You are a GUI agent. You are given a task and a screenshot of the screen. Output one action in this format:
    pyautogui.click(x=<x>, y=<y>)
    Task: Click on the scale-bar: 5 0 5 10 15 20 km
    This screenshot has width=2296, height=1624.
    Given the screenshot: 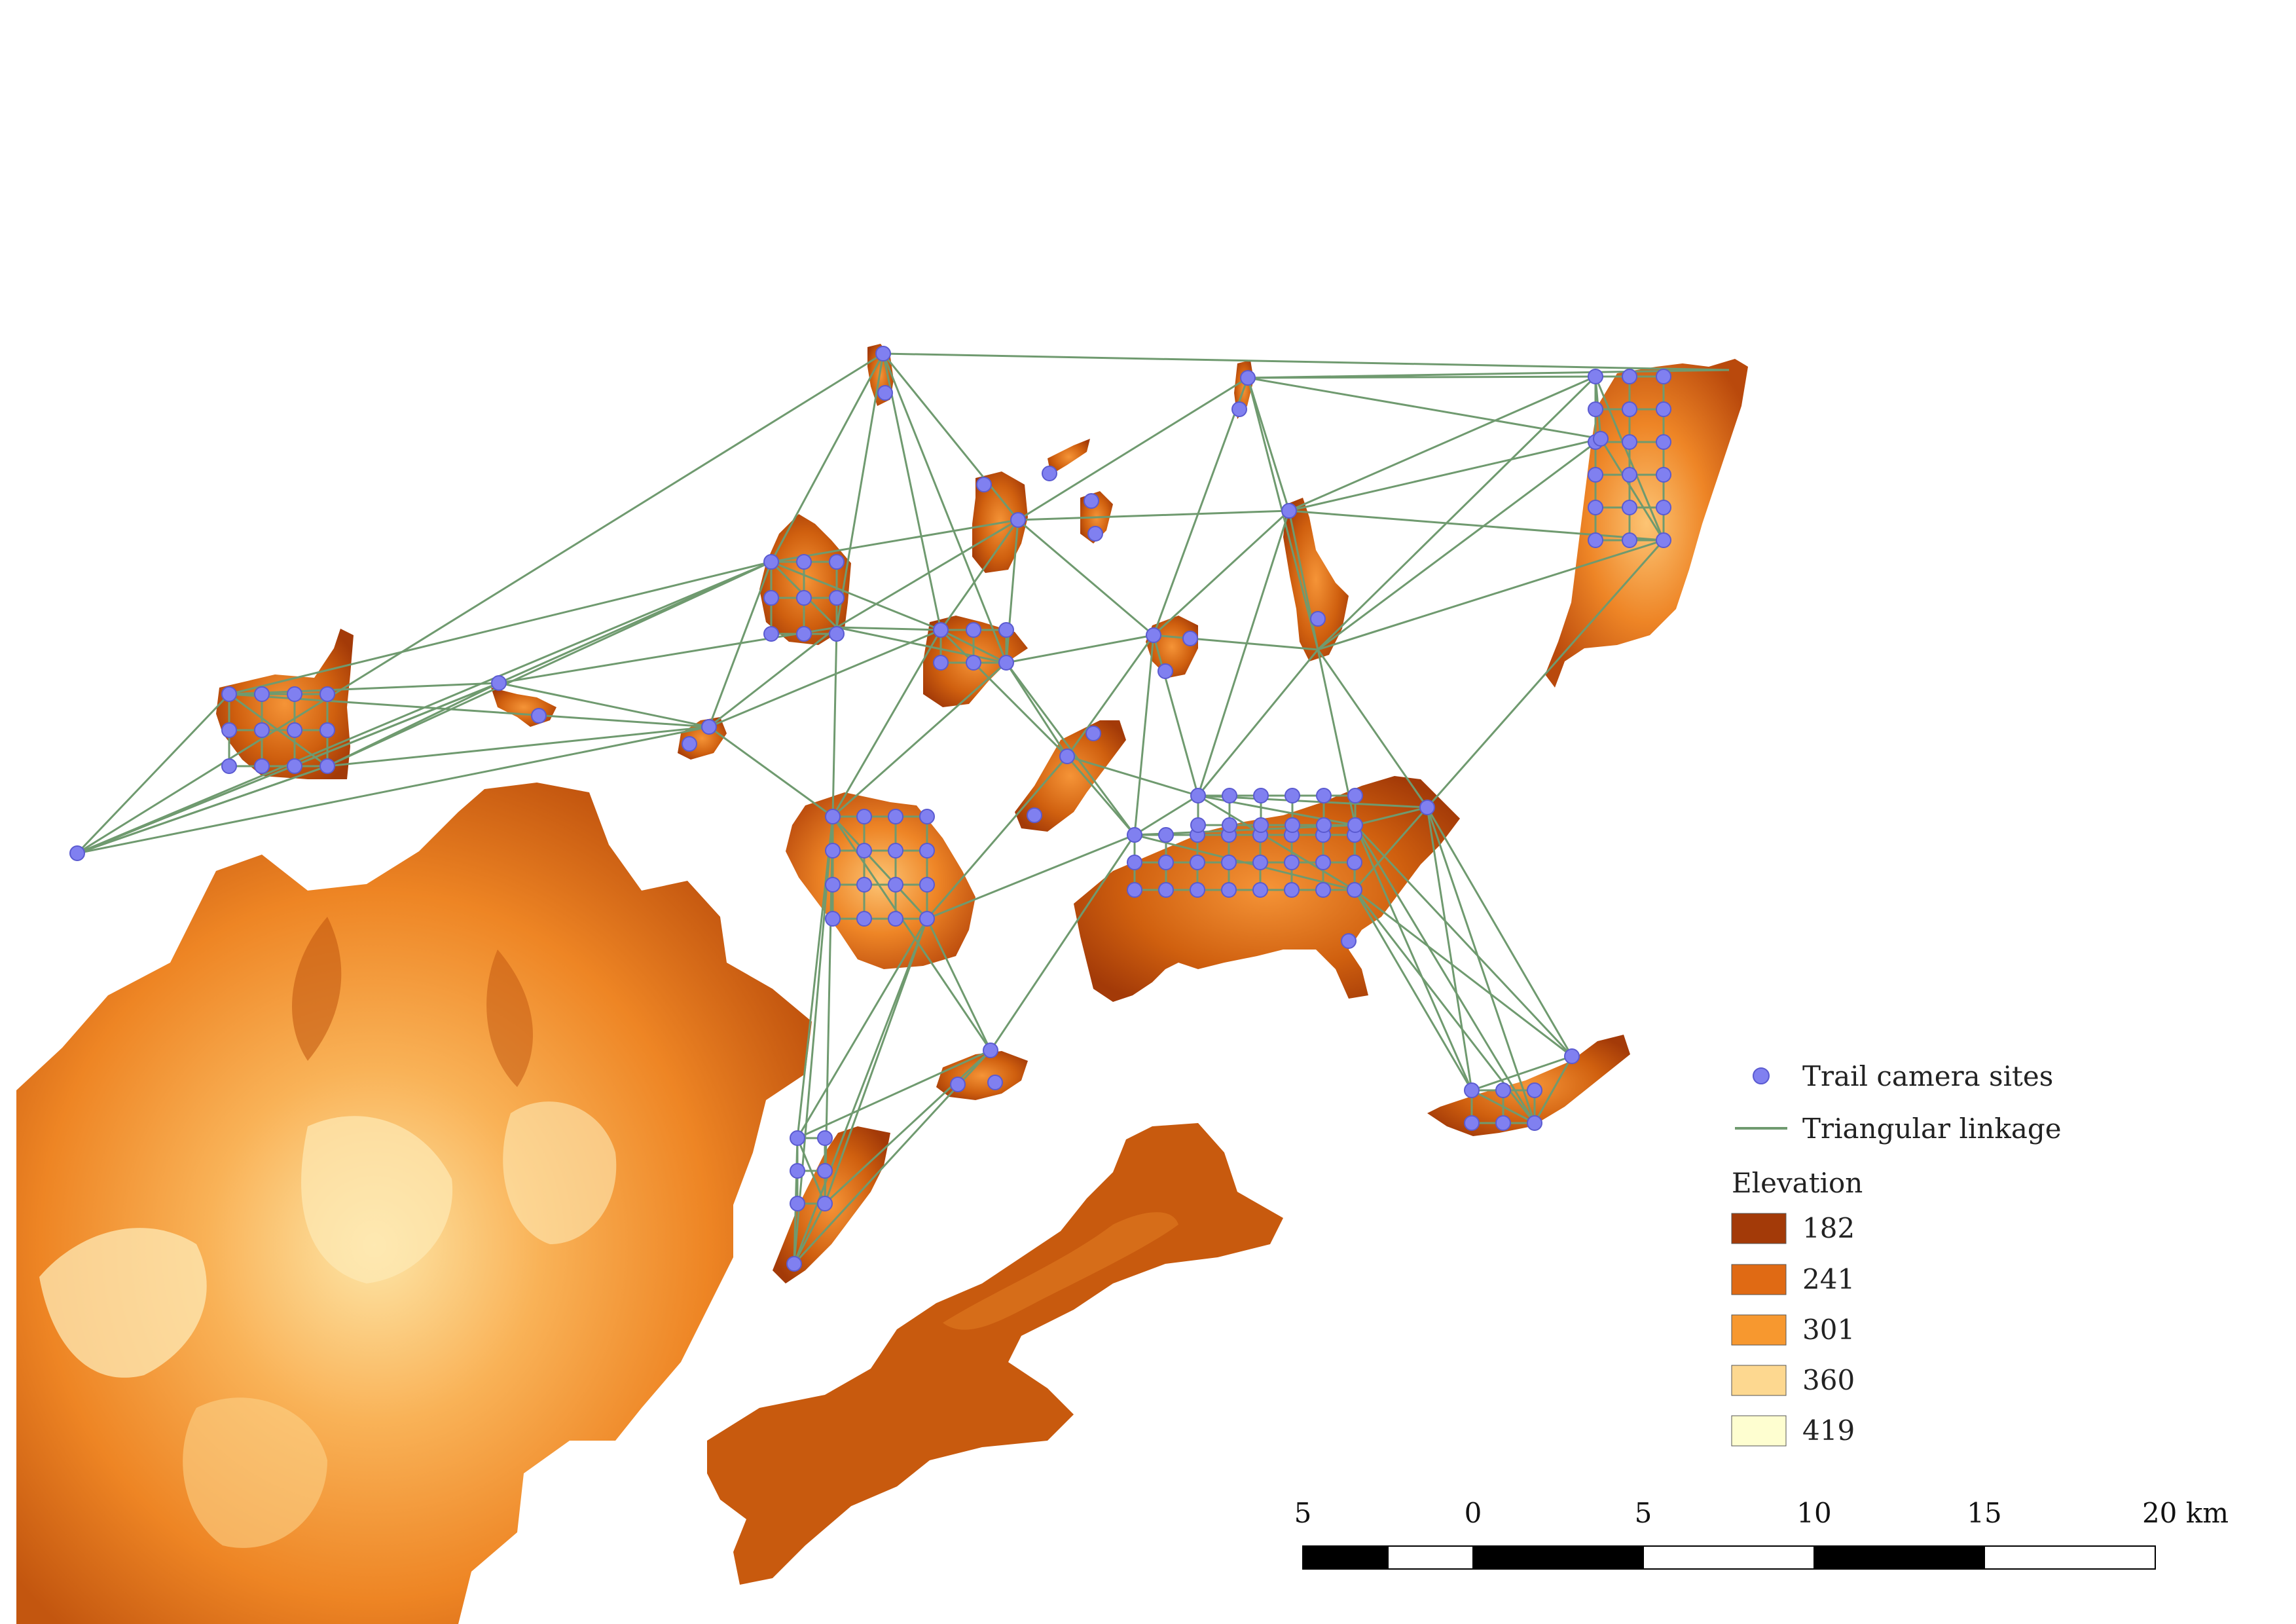 What is the action you would take?
    pyautogui.click(x=1761, y=1533)
    